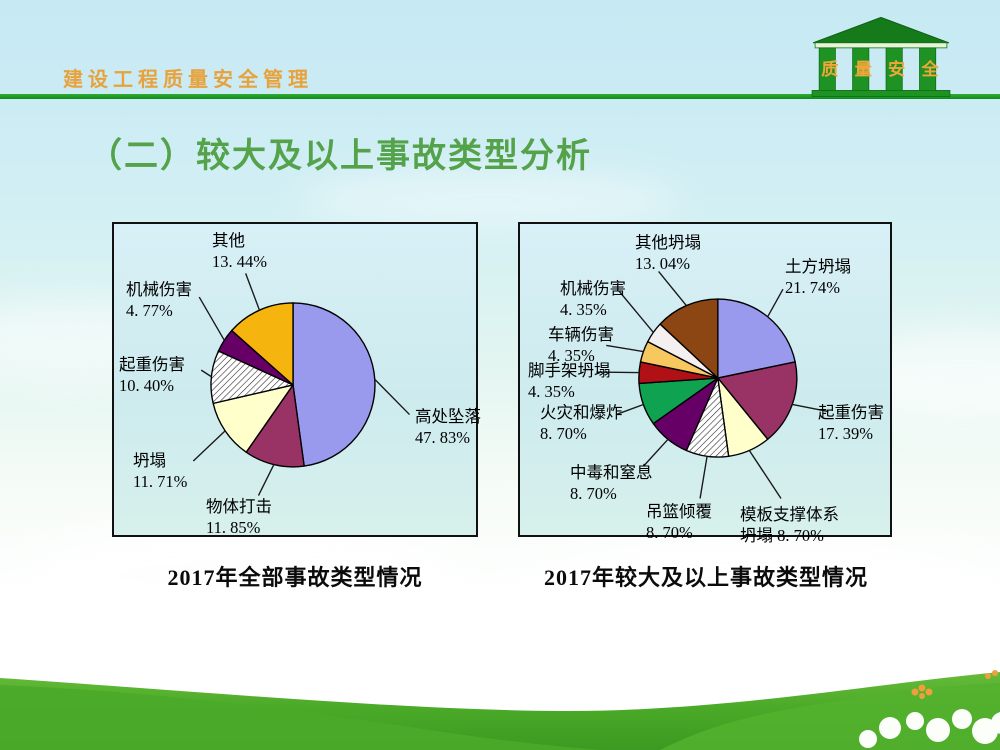  Describe the element at coordinates (611, 472) in the screenshot. I see `slice-label-line: 中毒和窒息` at that location.